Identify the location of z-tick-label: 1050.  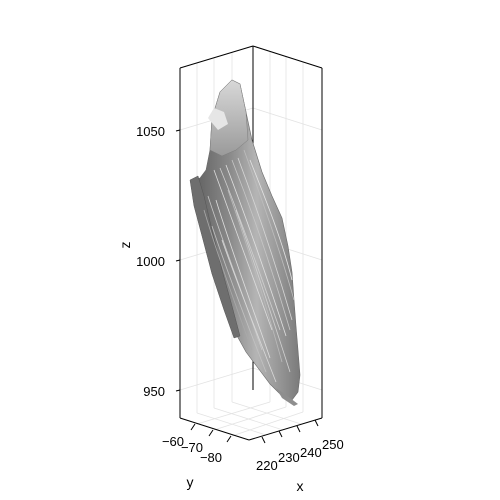
(150, 131).